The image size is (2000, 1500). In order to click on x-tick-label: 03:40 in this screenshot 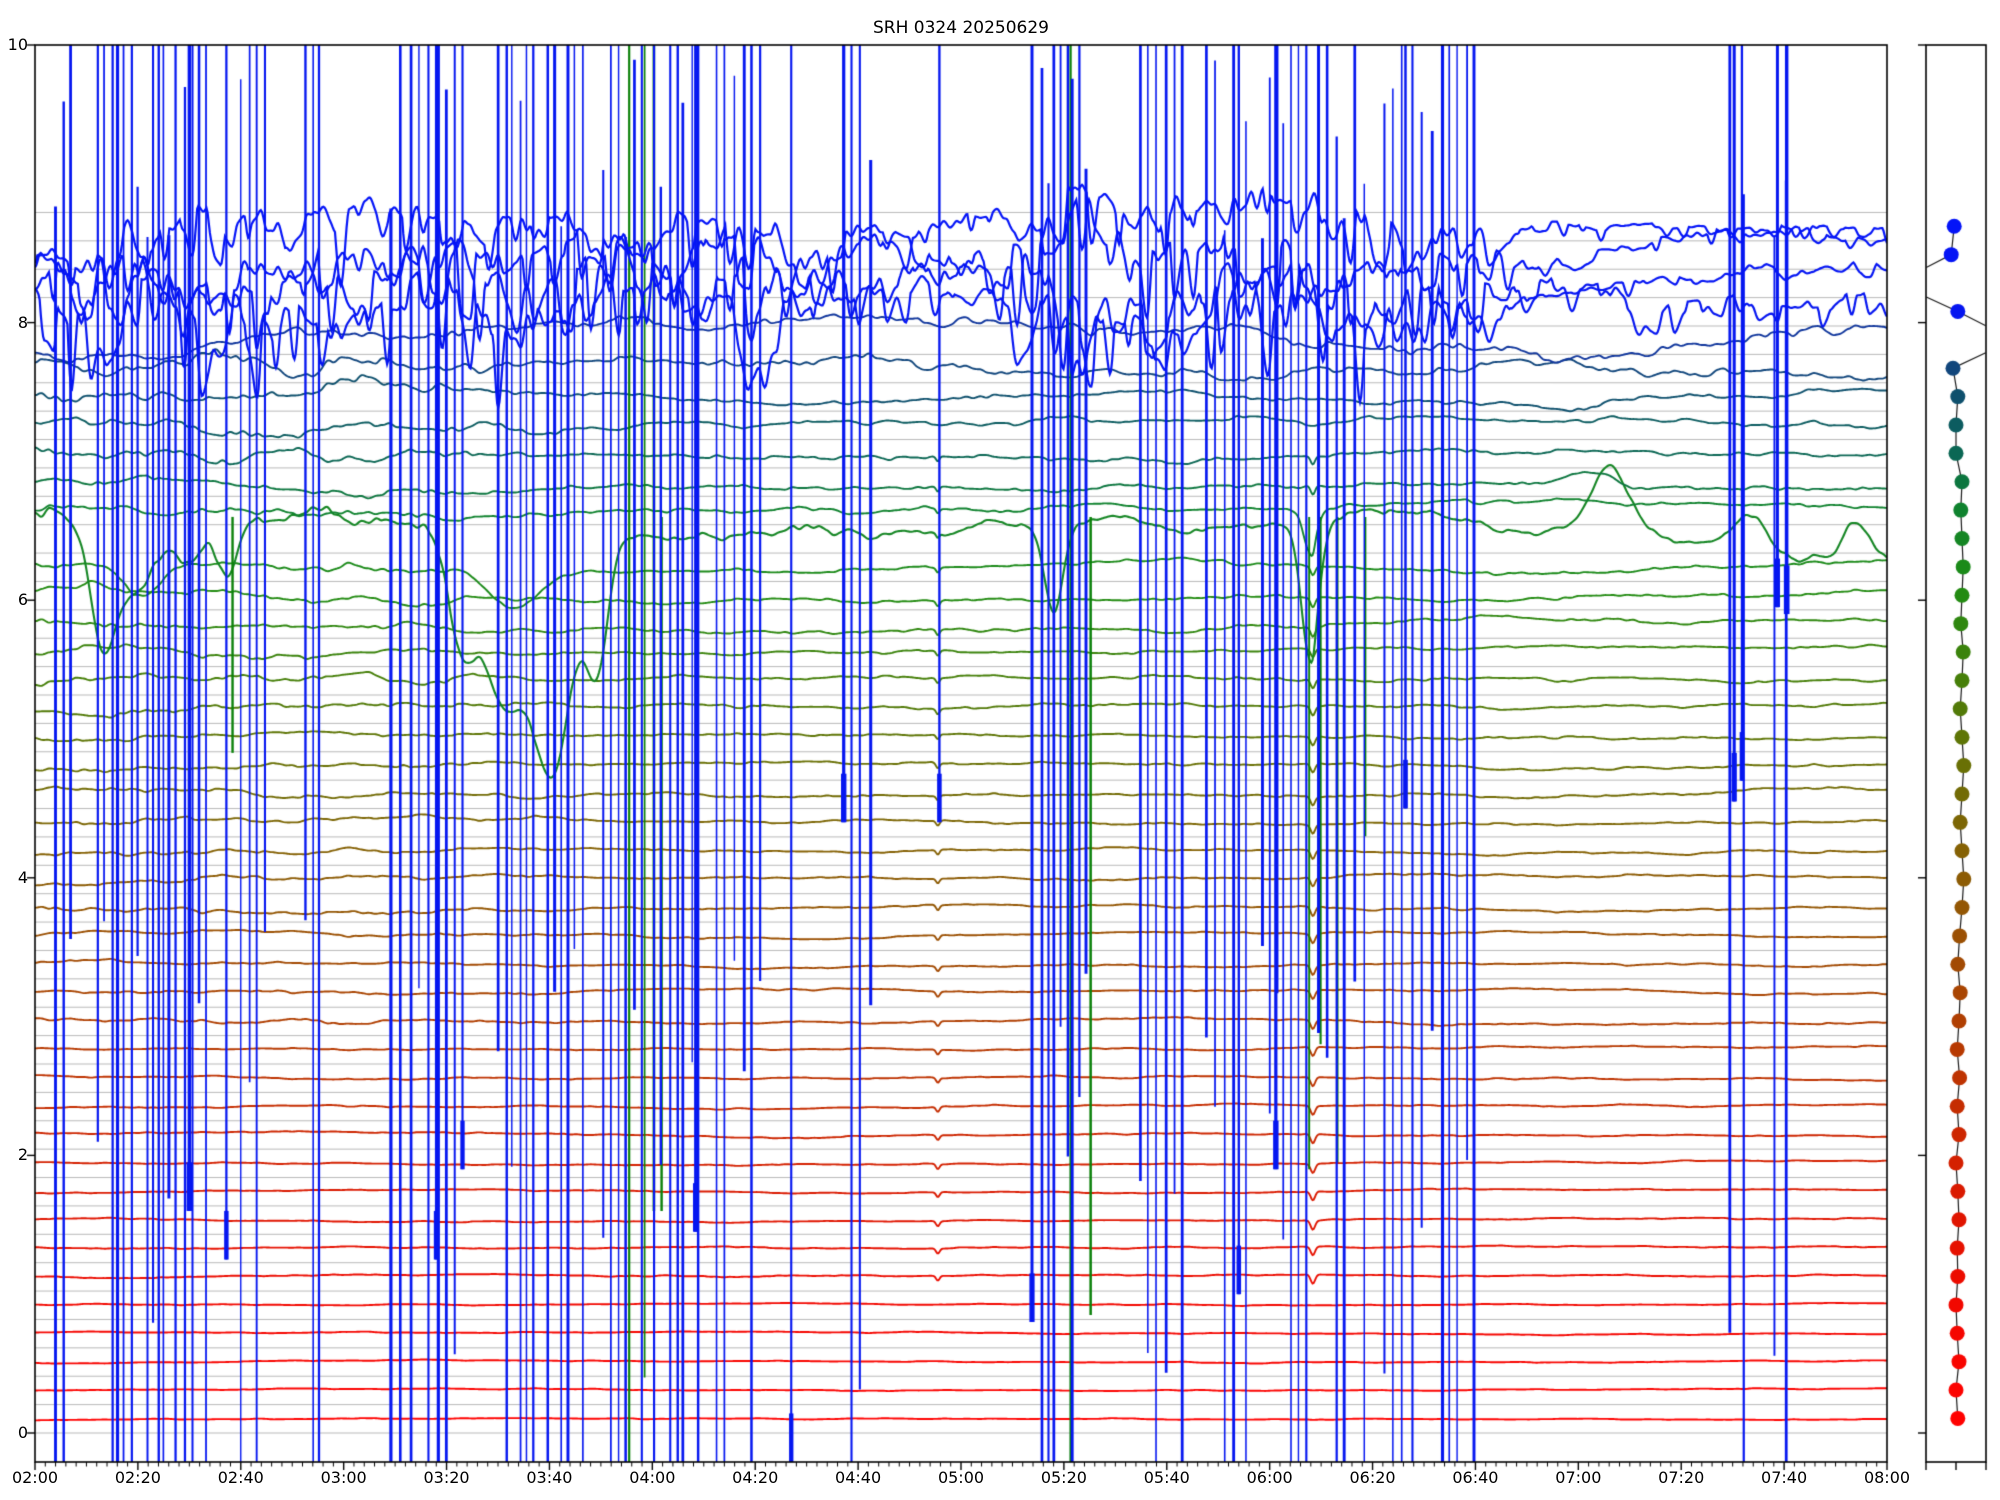, I will do `click(549, 1477)`.